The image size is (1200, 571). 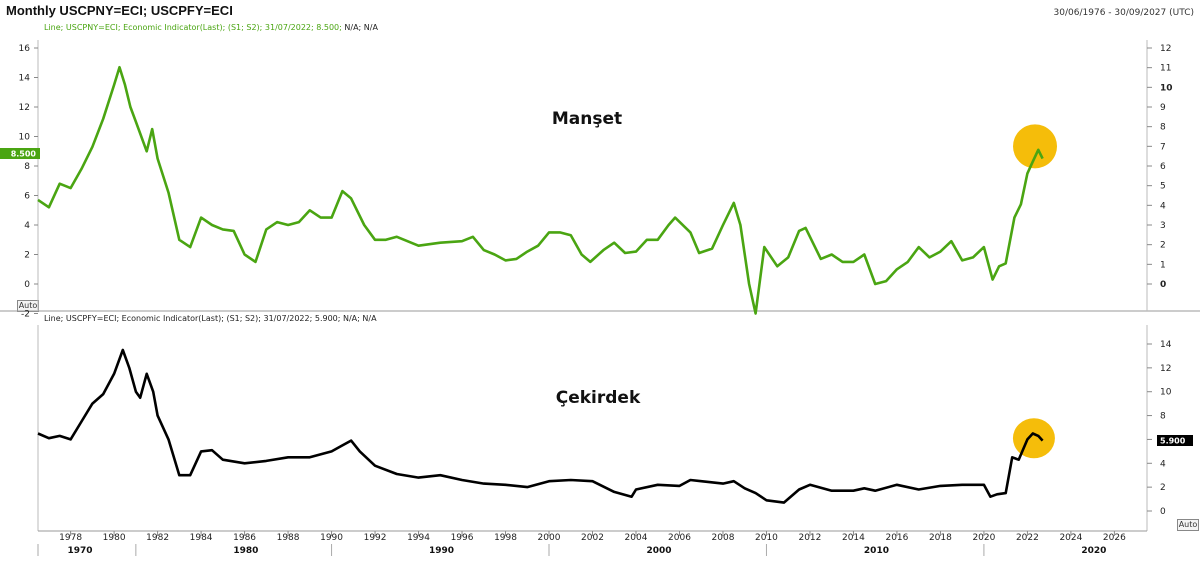 What do you see at coordinates (1163, 246) in the screenshot?
I see `top-right-tick-label: 2` at bounding box center [1163, 246].